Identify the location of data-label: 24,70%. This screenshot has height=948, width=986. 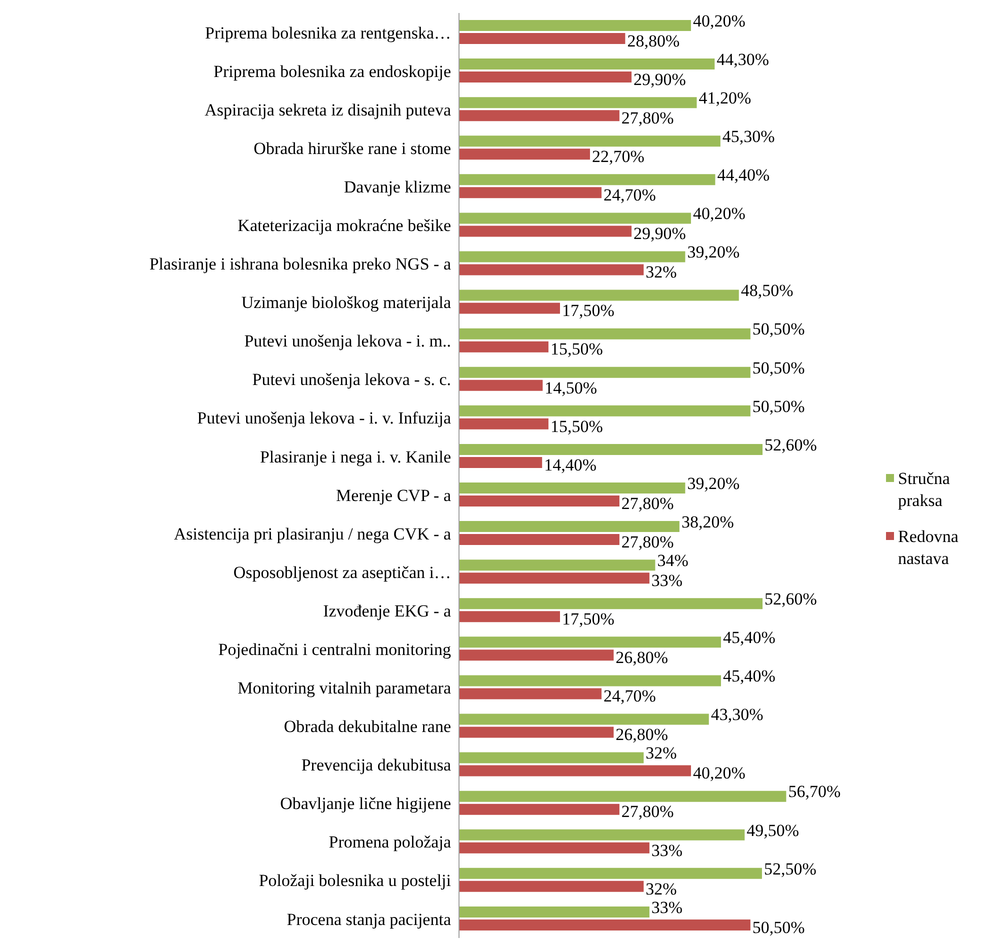
(630, 696).